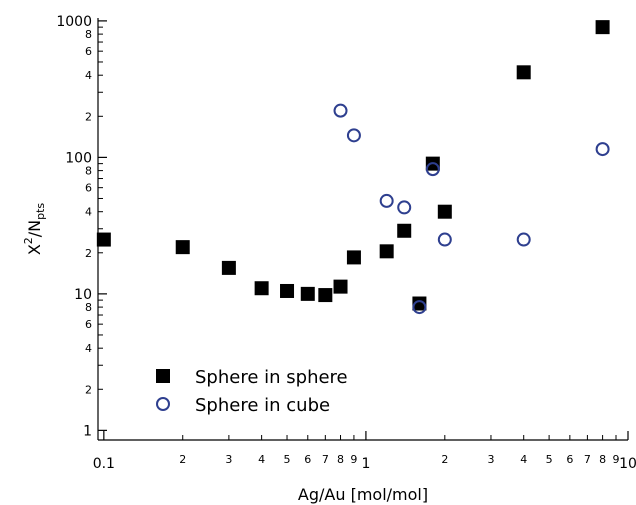  I want to click on y-tick-label: 10, so click(83, 295).